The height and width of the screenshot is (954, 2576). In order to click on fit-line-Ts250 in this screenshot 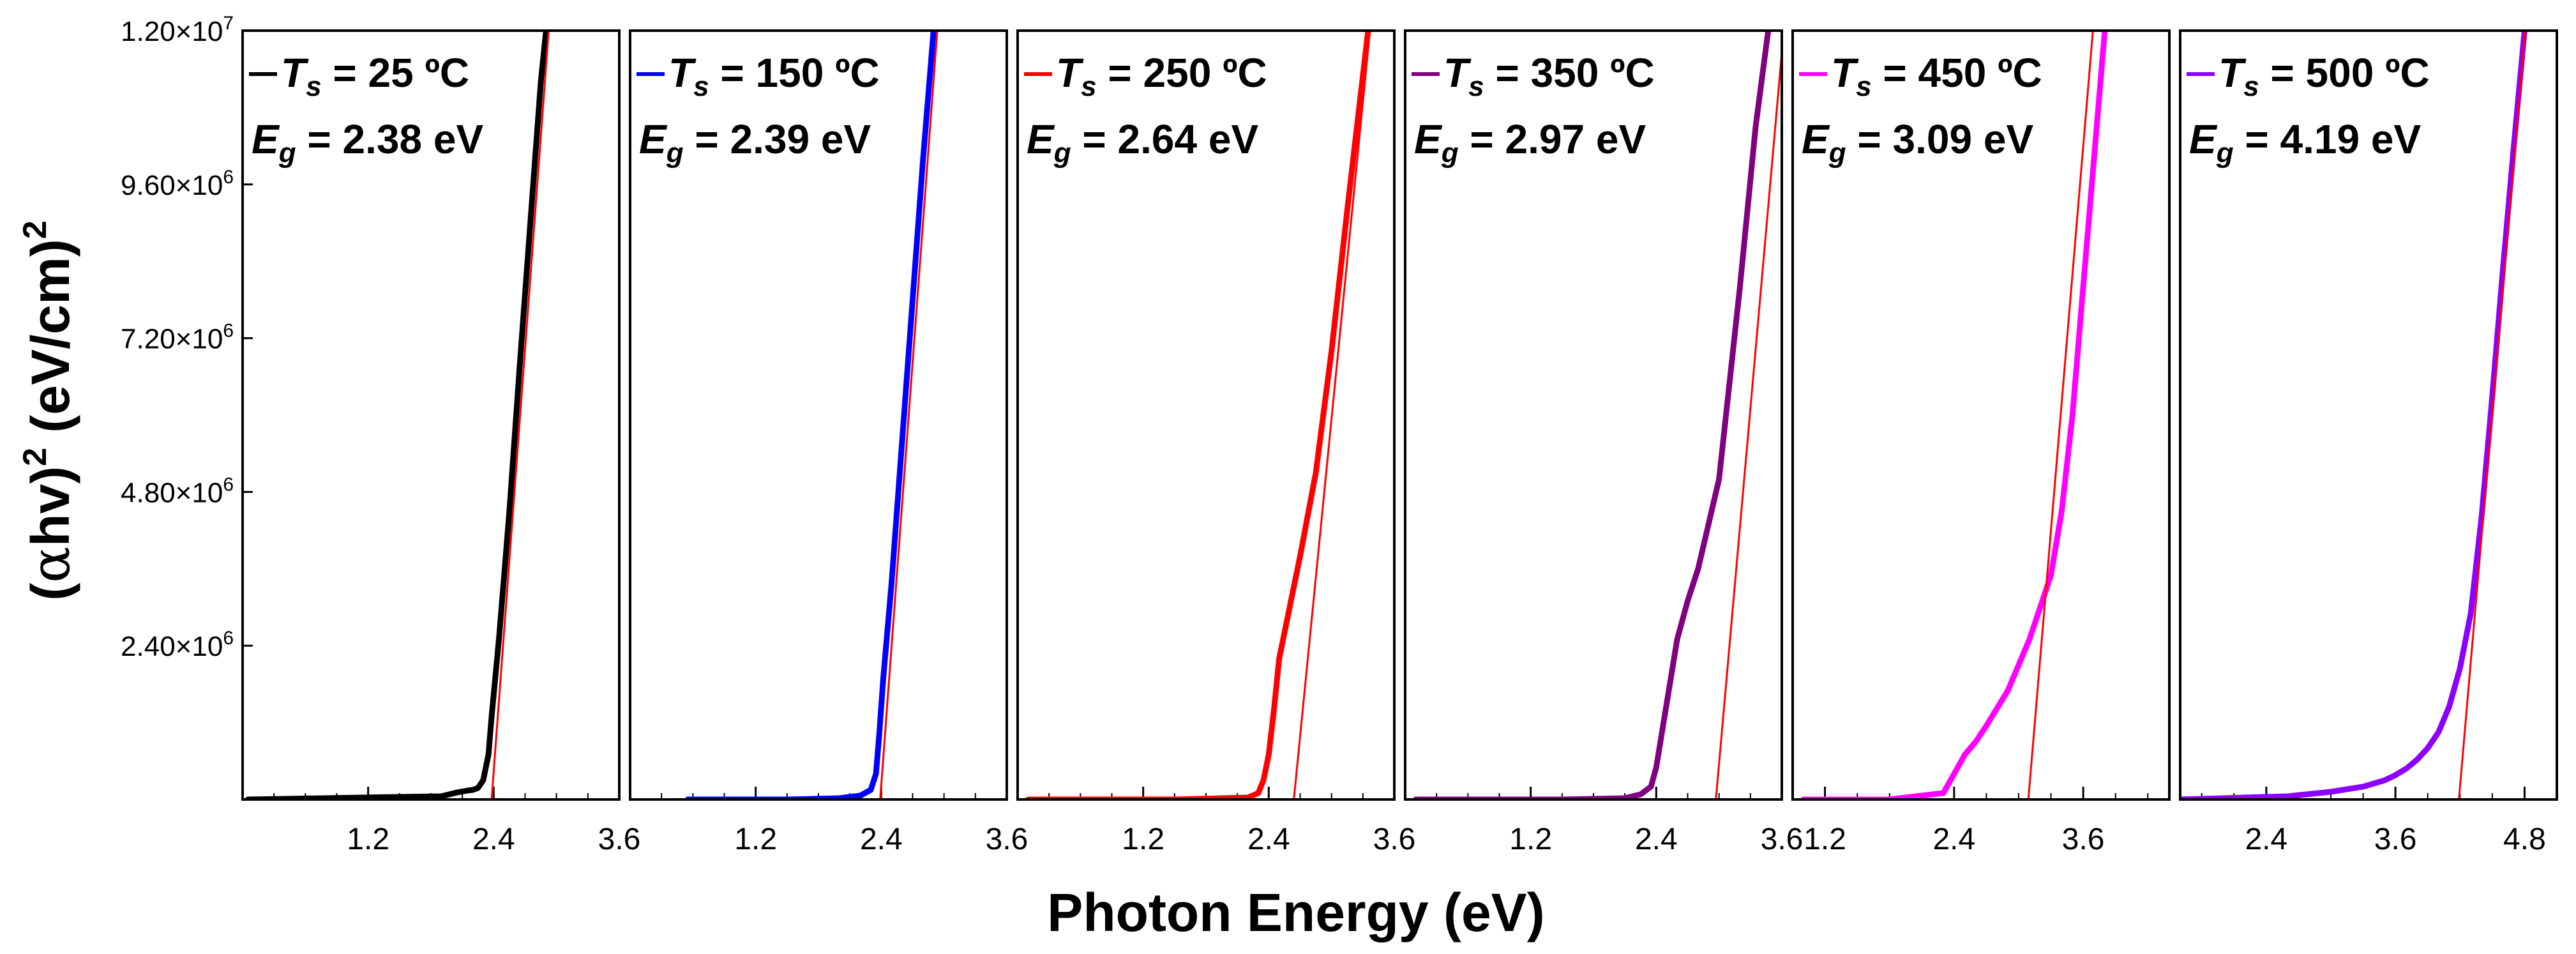, I will do `click(1332, 415)`.